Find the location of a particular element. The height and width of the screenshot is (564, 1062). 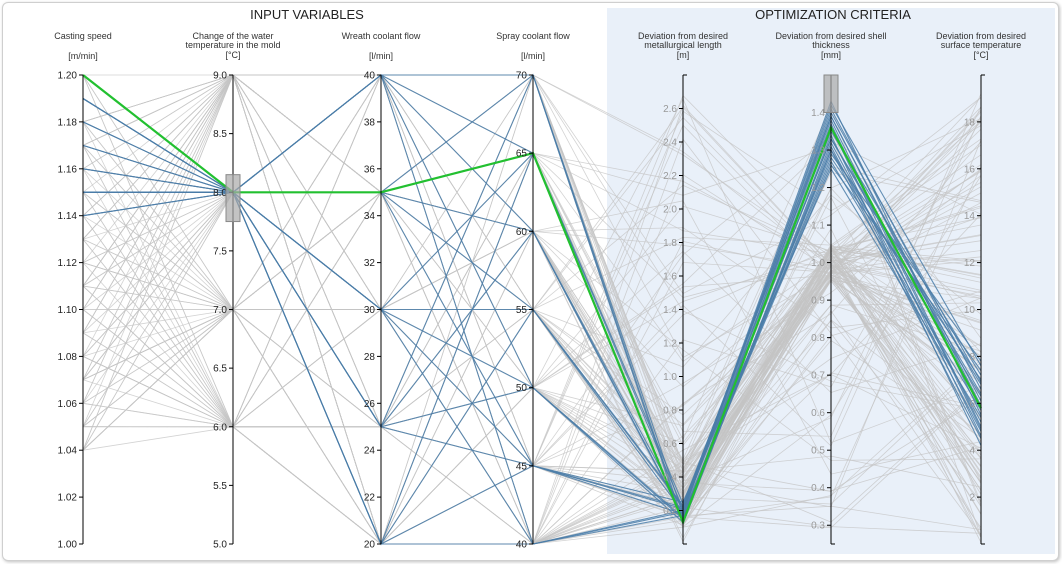

axis-spray-coolant-flow: 40 45 50 55 60 65 70 Spray coolant flow [l/min] is located at coordinates (533, 291).